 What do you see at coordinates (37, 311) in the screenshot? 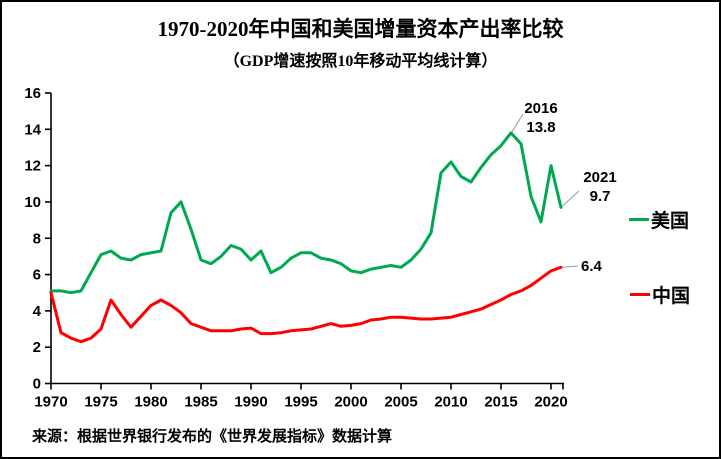
I see `y-tick-label: 4` at bounding box center [37, 311].